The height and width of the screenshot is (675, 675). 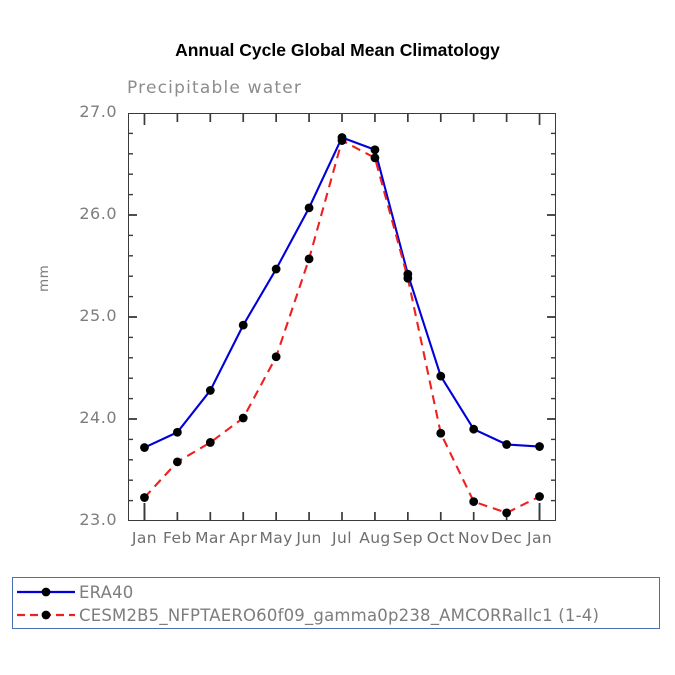 I want to click on x-tick-label: Feb, so click(x=177, y=538).